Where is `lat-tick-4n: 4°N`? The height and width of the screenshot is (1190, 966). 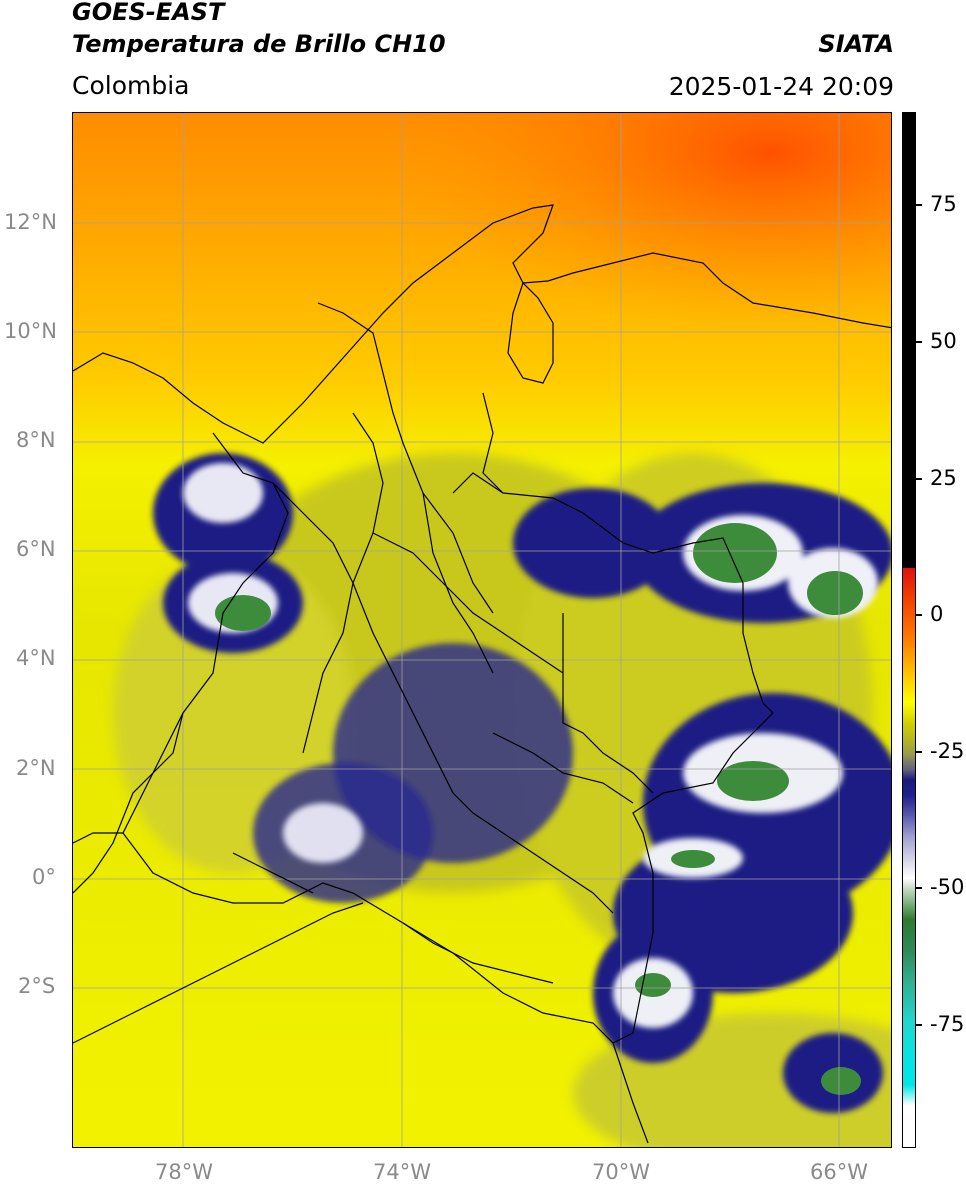 lat-tick-4n: 4°N is located at coordinates (36, 658).